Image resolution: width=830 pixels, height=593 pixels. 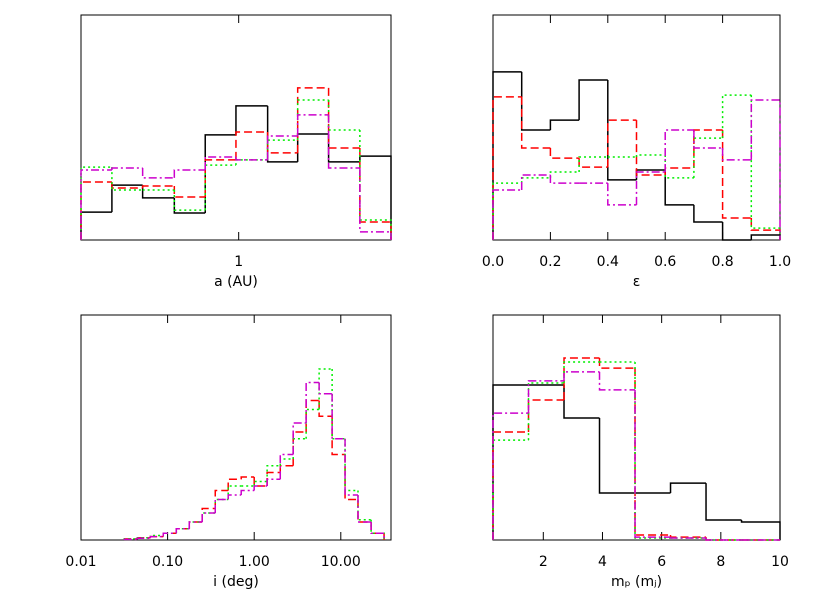 What do you see at coordinates (543, 562) in the screenshot?
I see `x-tick-label: 2` at bounding box center [543, 562].